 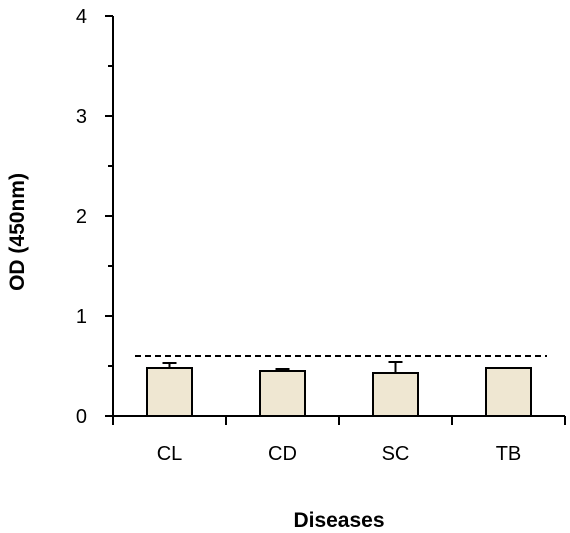 What do you see at coordinates (81, 317) in the screenshot?
I see `y-tick-label: 1` at bounding box center [81, 317].